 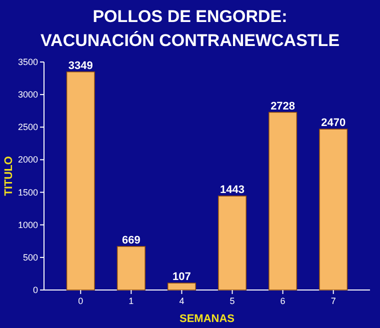 What do you see at coordinates (131, 301) in the screenshot?
I see `x-tick-label: 1` at bounding box center [131, 301].